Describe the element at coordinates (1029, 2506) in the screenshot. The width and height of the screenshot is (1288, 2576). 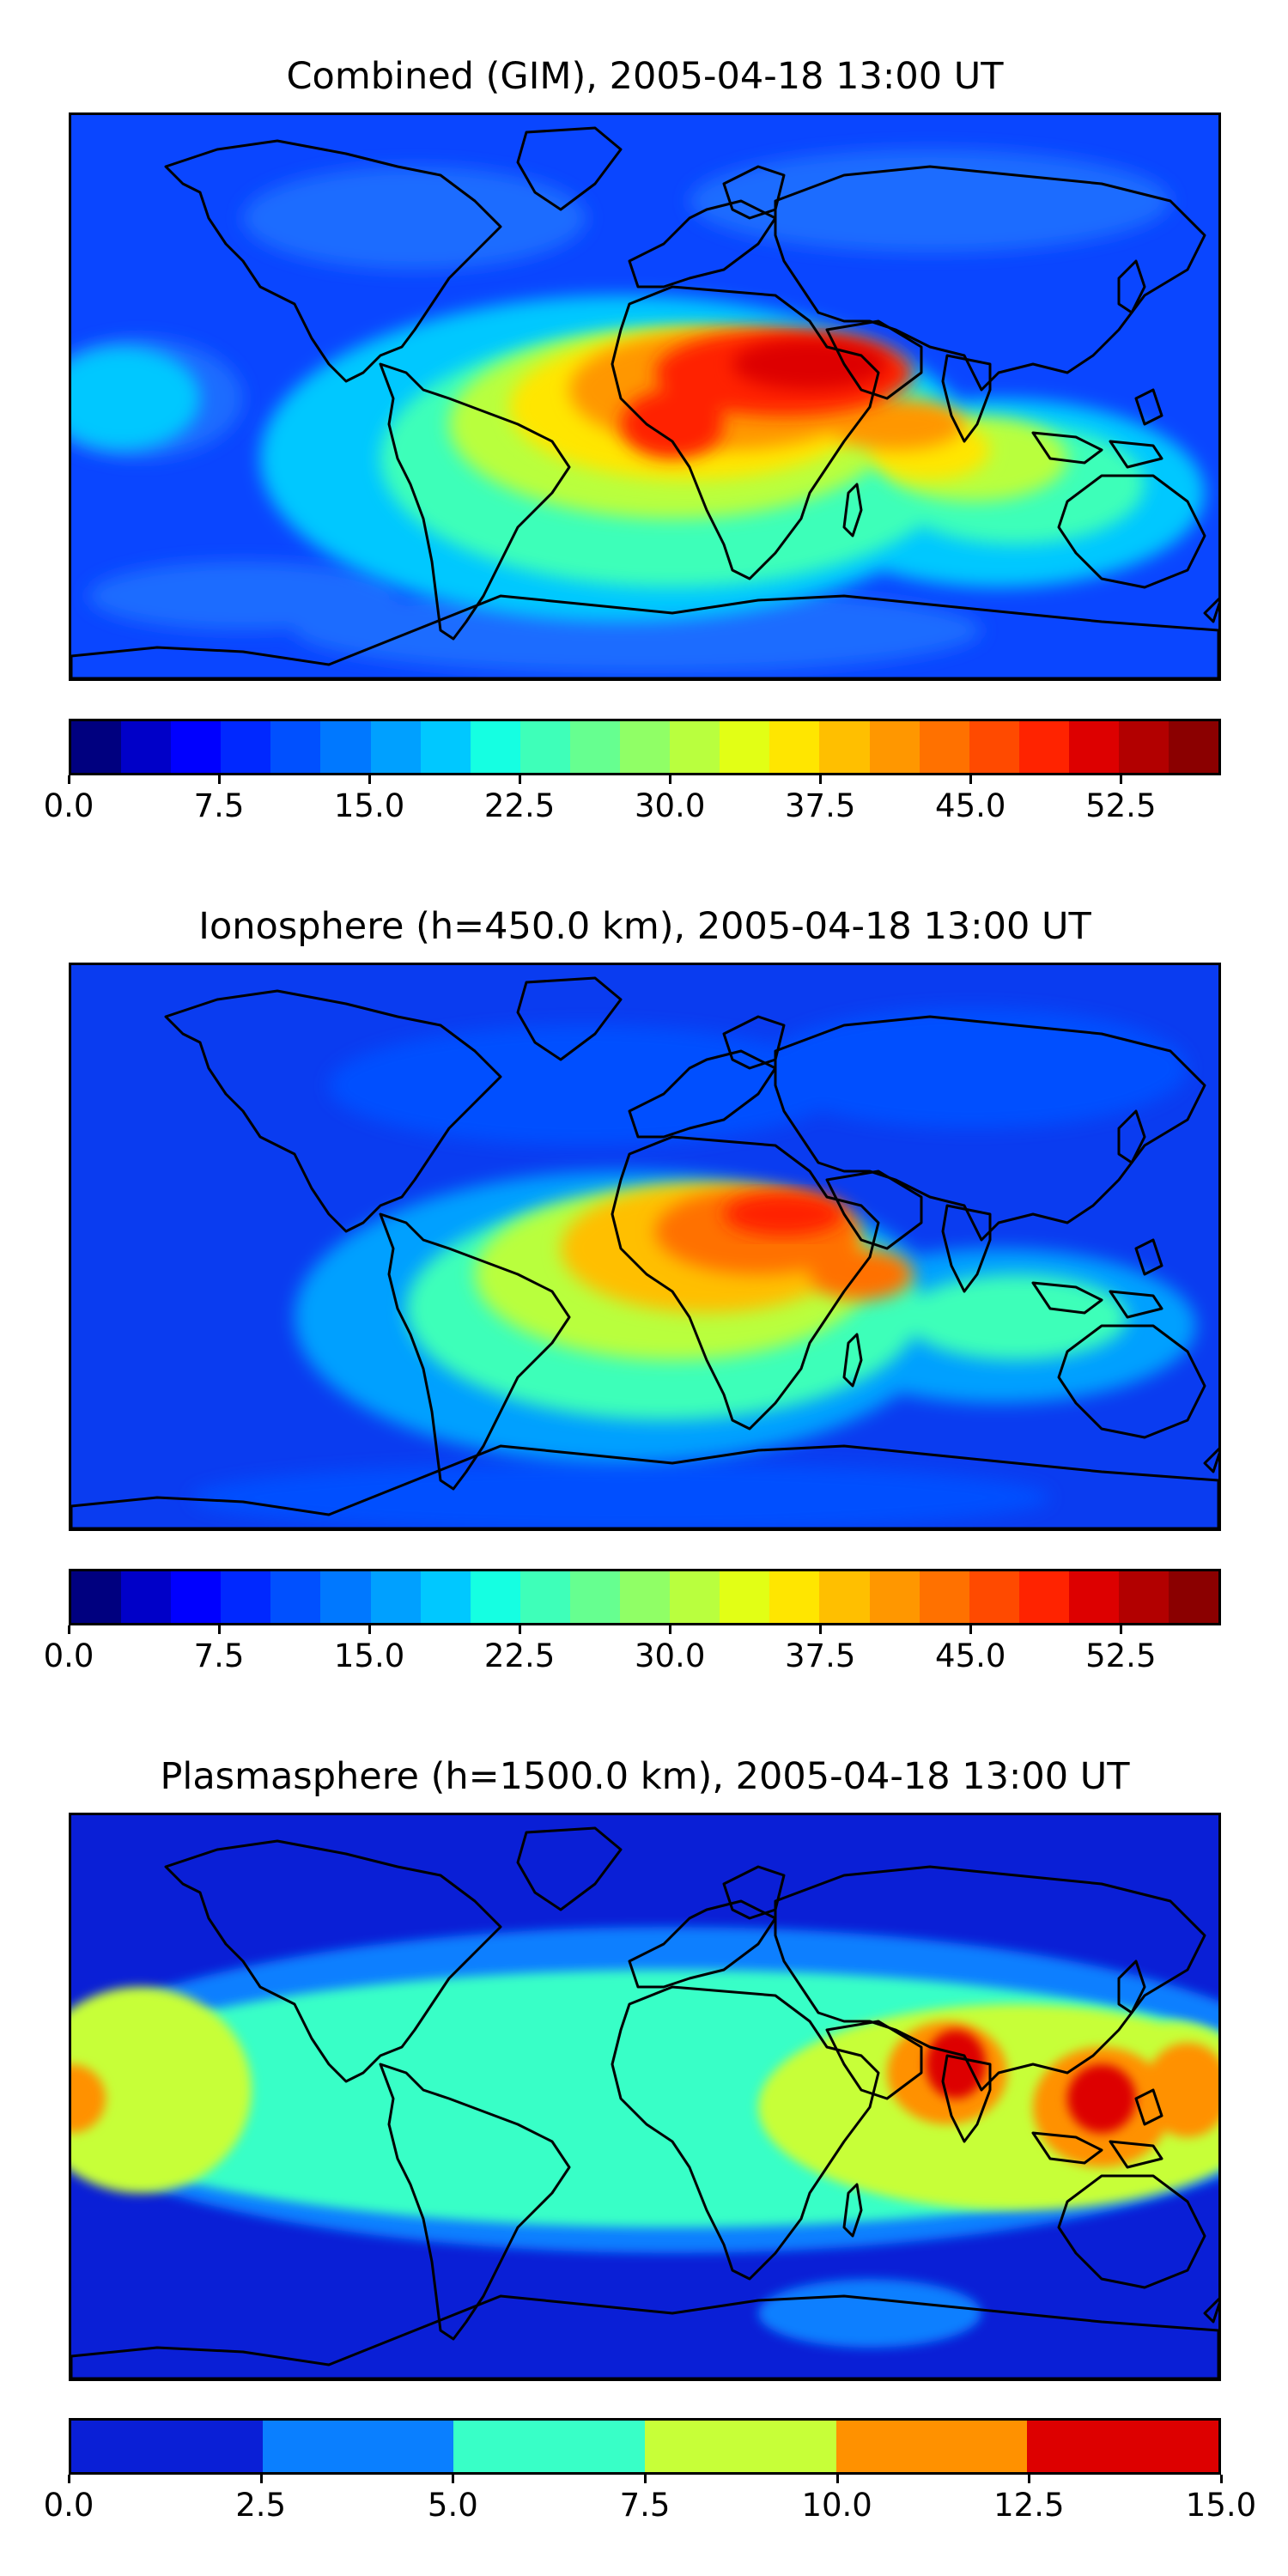
I see `colorbar-tick-label: 12.5` at that location.